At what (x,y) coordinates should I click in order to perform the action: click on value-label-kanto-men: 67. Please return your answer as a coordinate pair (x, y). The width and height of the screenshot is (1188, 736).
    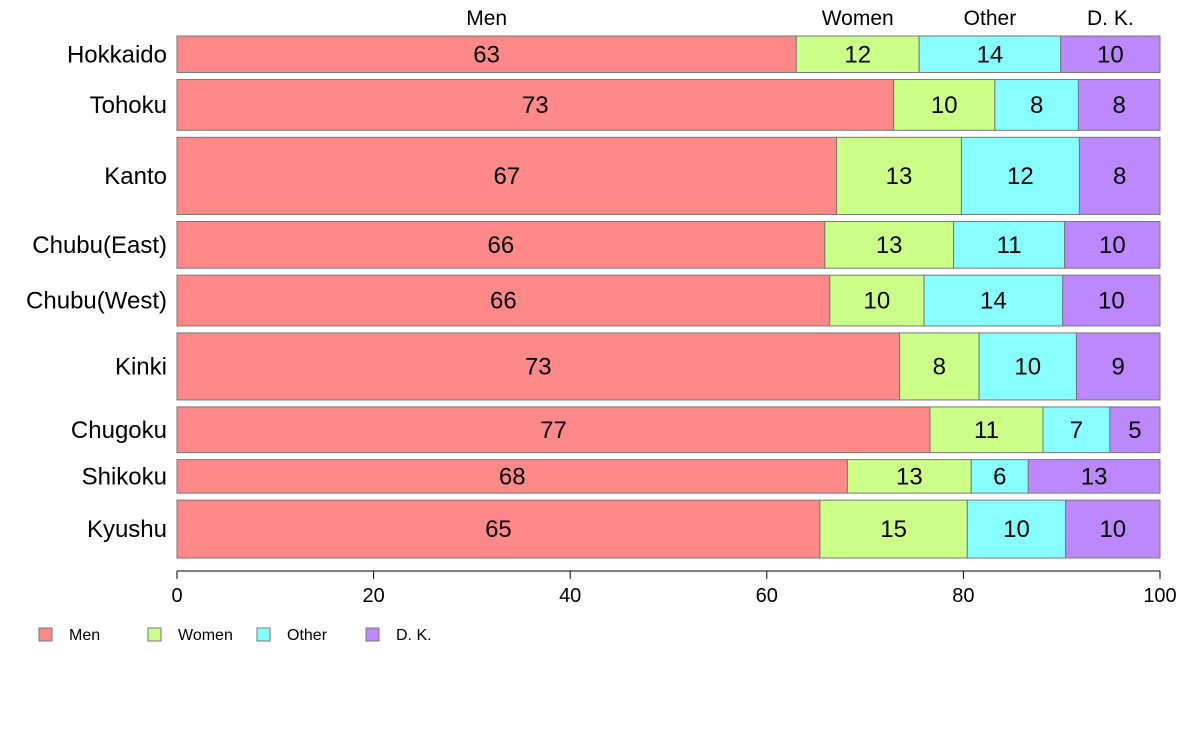
    Looking at the image, I should click on (506, 176).